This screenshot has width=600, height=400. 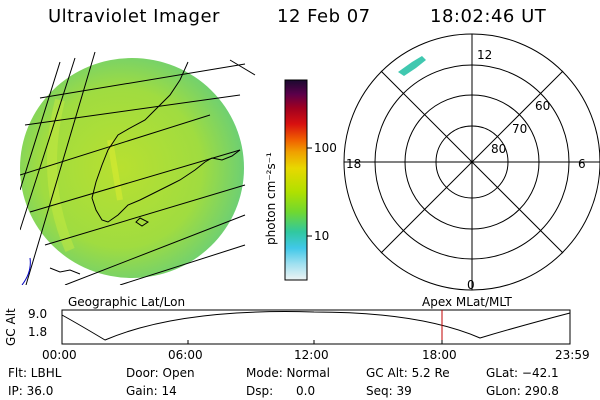 I want to click on mlt-label-6: 6, so click(x=582, y=164).